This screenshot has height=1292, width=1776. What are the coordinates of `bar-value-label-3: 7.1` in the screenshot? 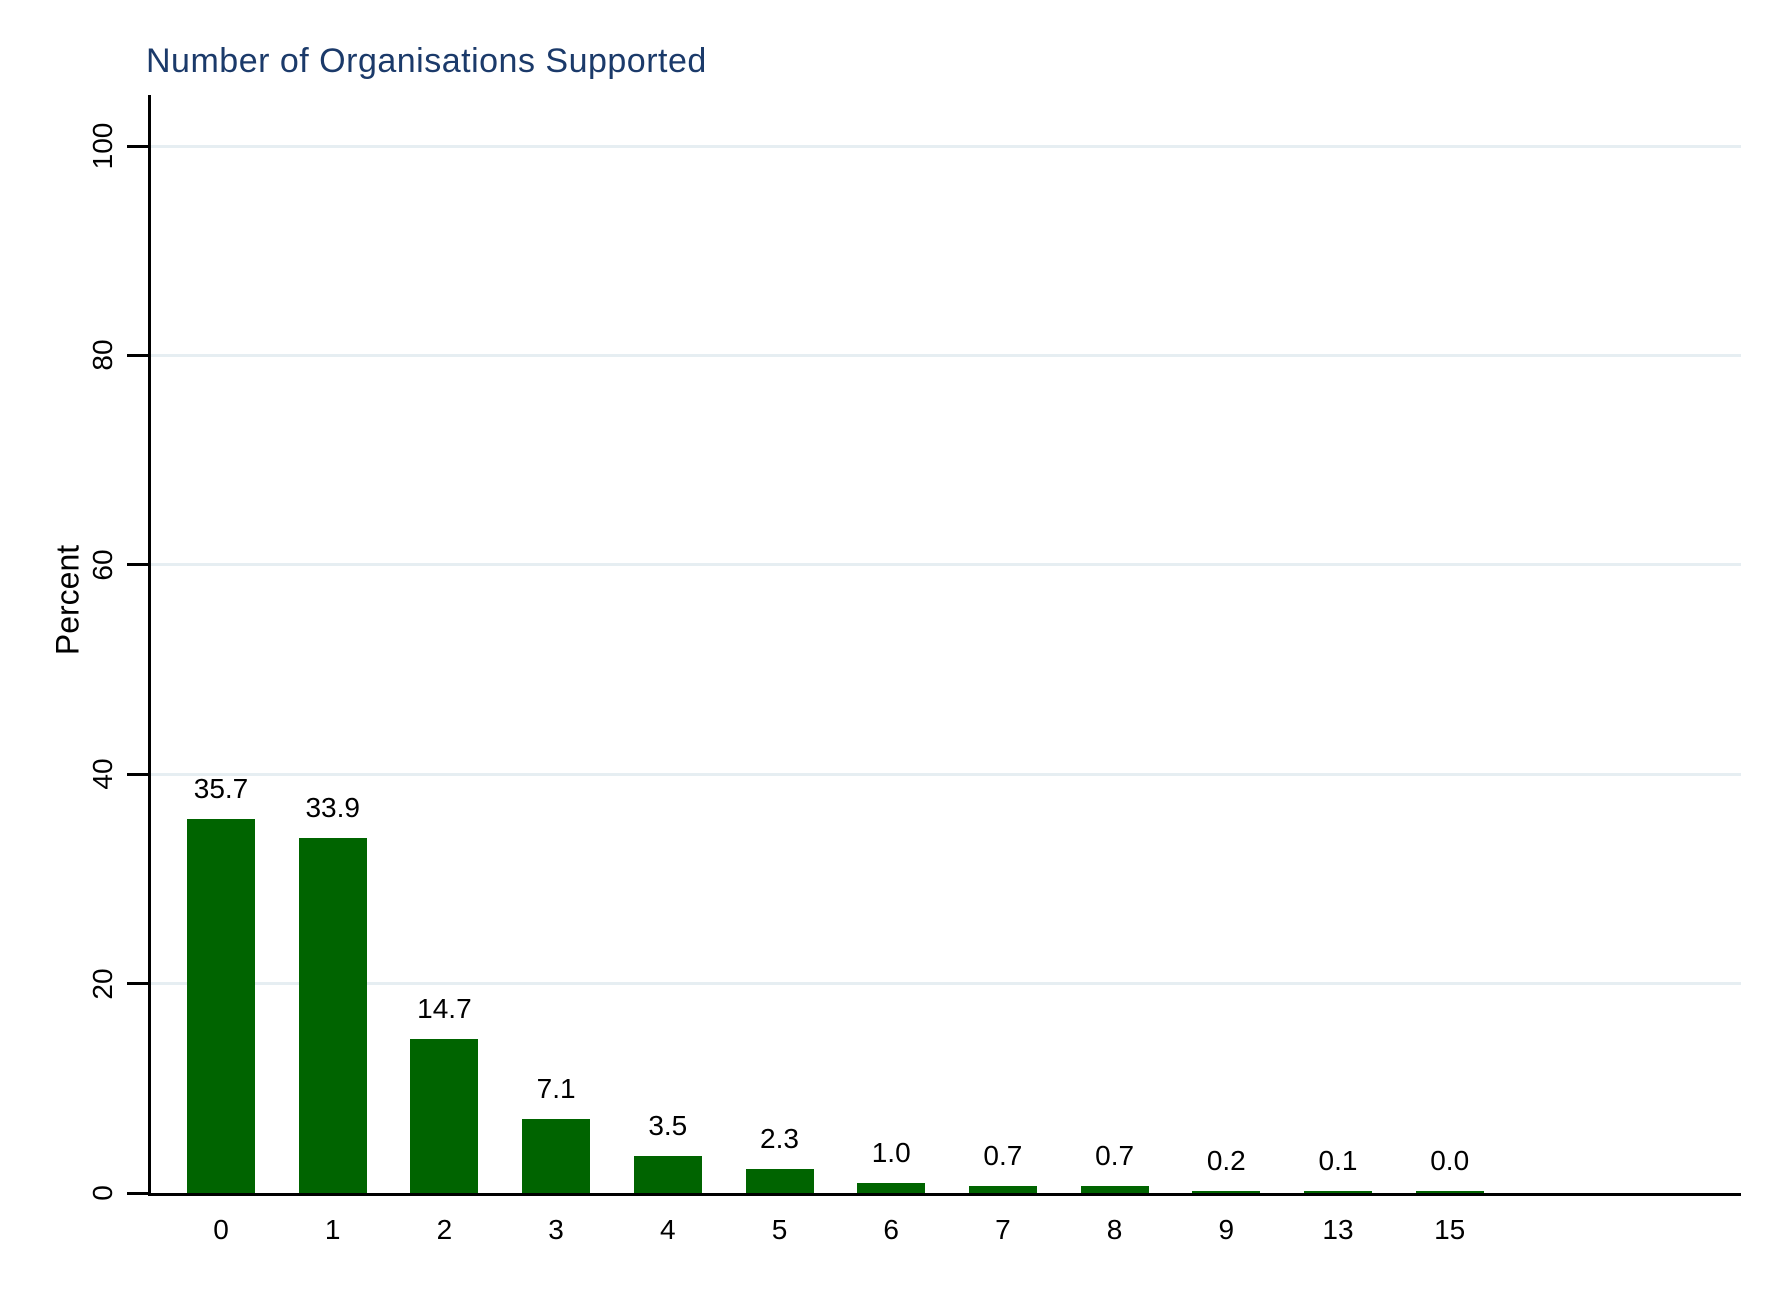 It's located at (556, 1088).